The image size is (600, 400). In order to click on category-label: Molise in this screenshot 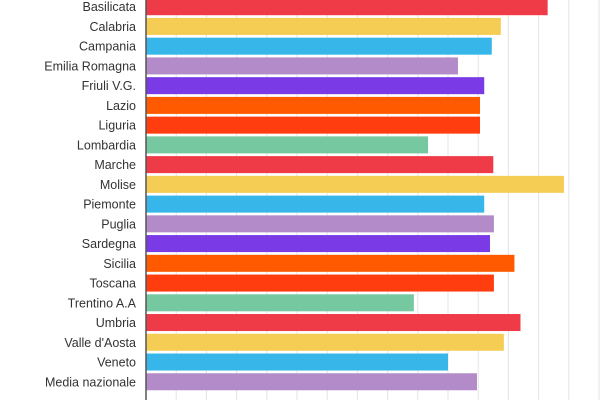, I will do `click(118, 185)`.